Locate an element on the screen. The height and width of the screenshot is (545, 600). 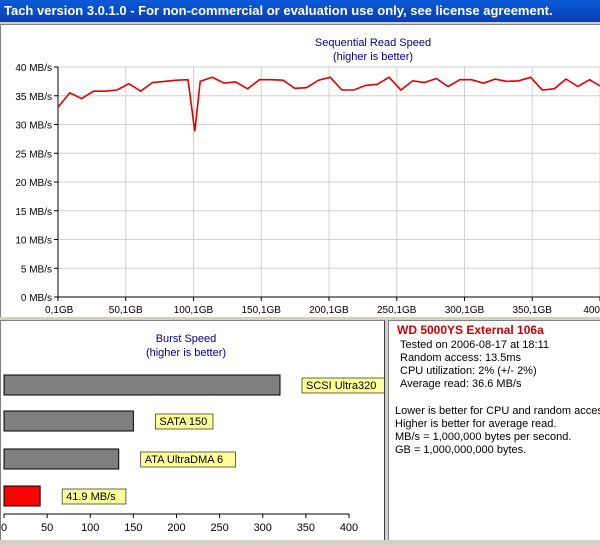
seq-x-tick-label: 50,1GB is located at coordinates (126, 310).